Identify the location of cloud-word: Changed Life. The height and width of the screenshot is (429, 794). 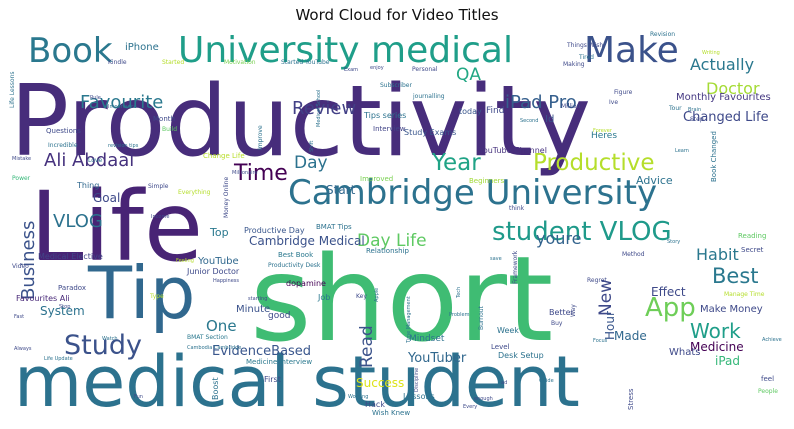
(726, 117).